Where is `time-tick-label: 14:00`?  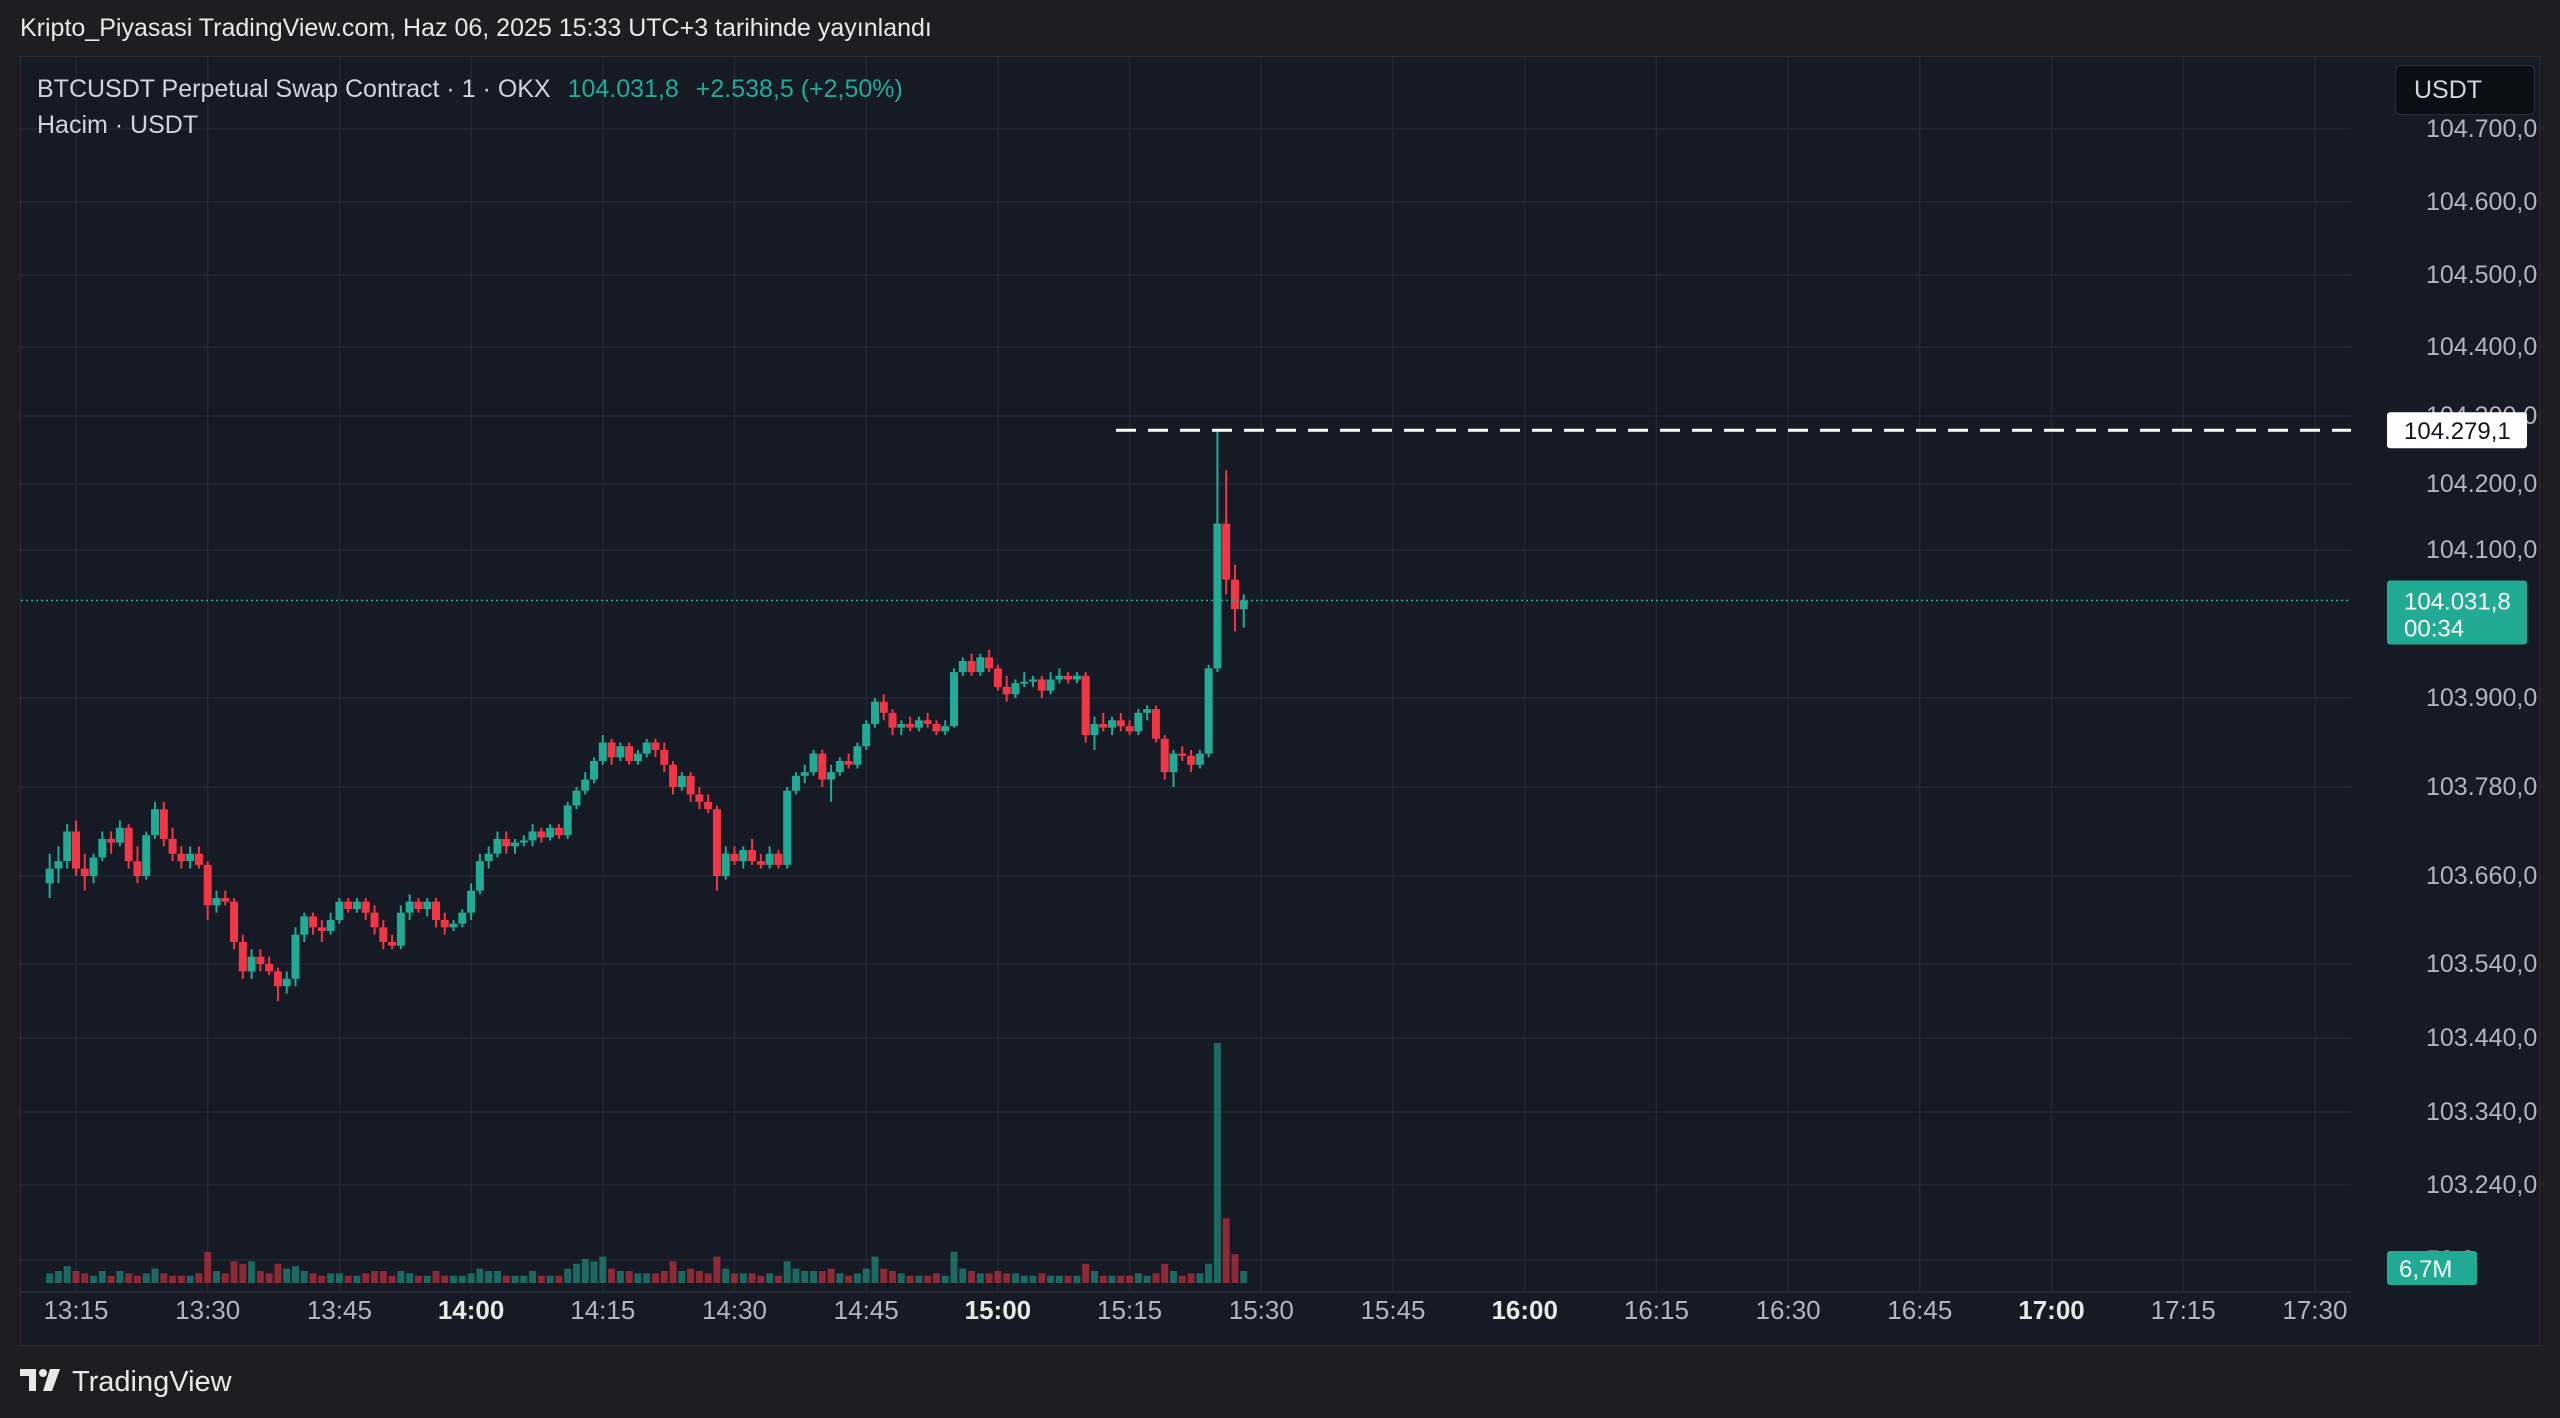 time-tick-label: 14:00 is located at coordinates (471, 1310).